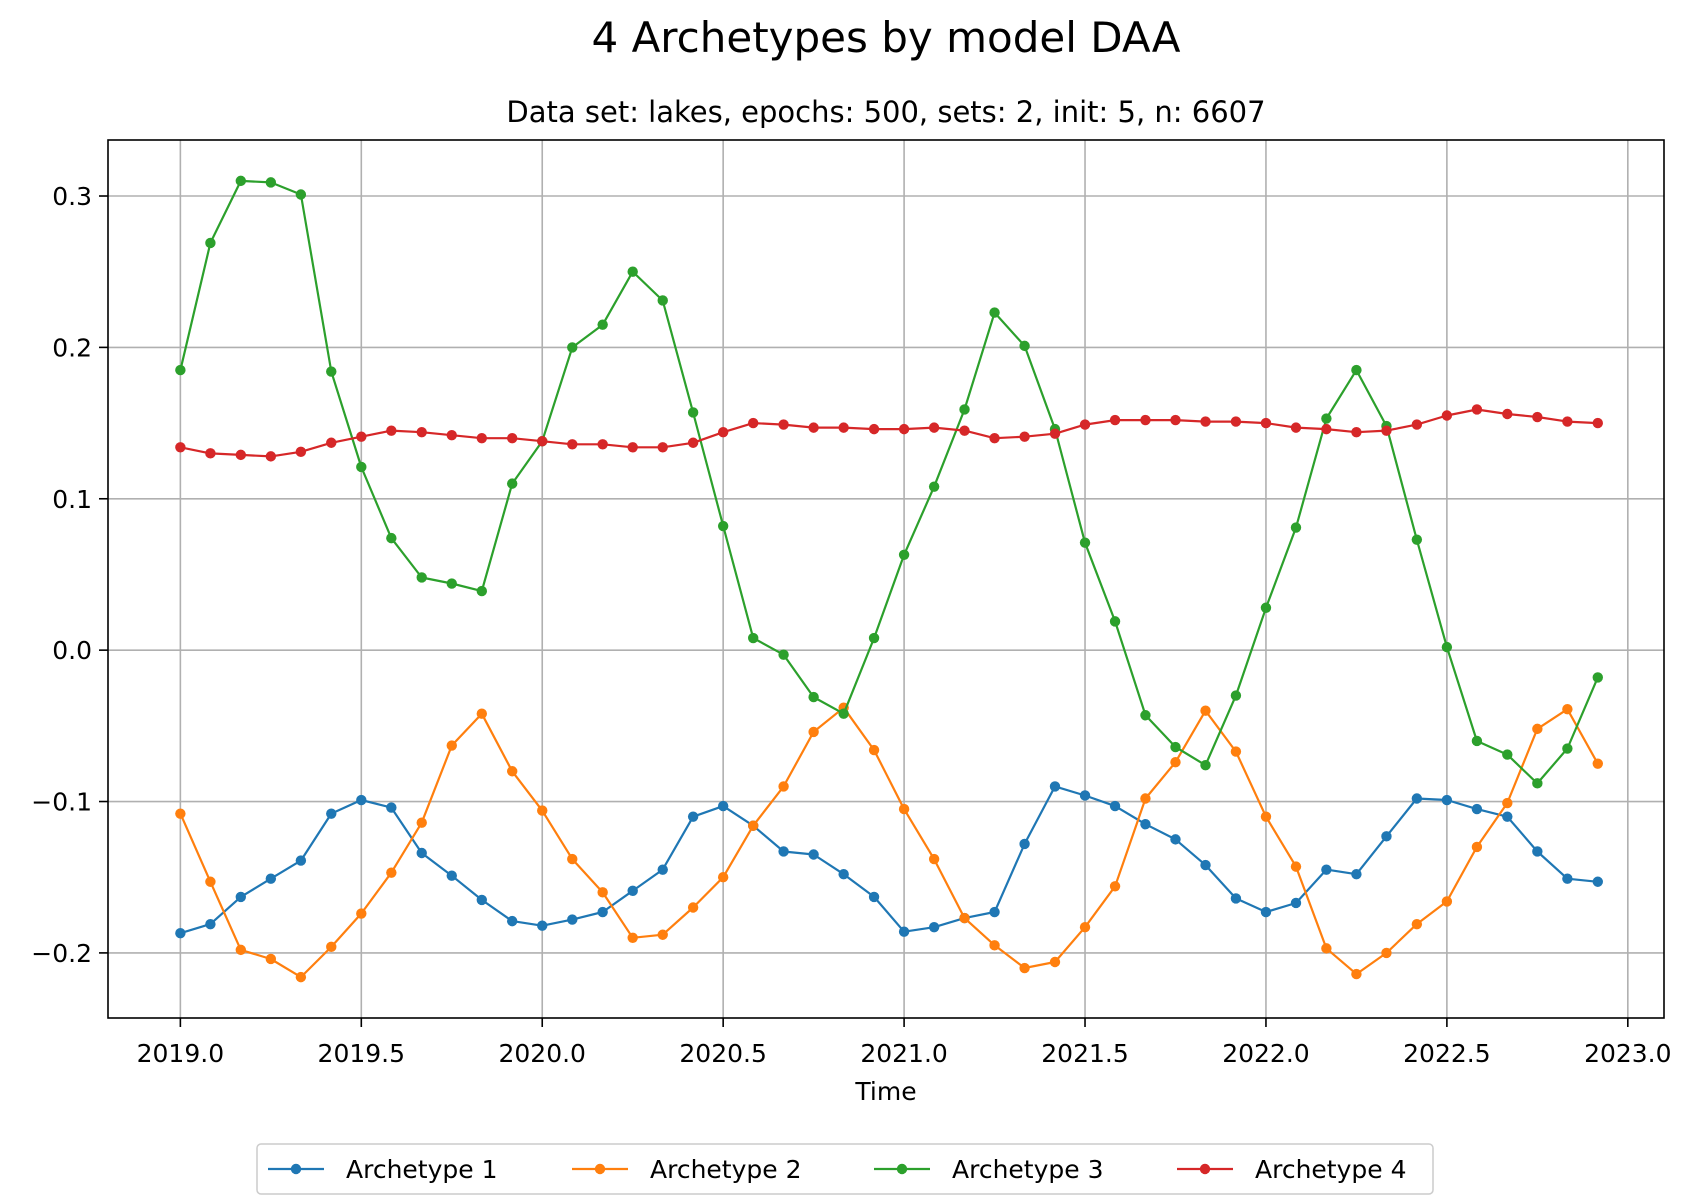 Image resolution: width=1685 pixels, height=1202 pixels. I want to click on legend-entry: Archetype 2, so click(687, 1169).